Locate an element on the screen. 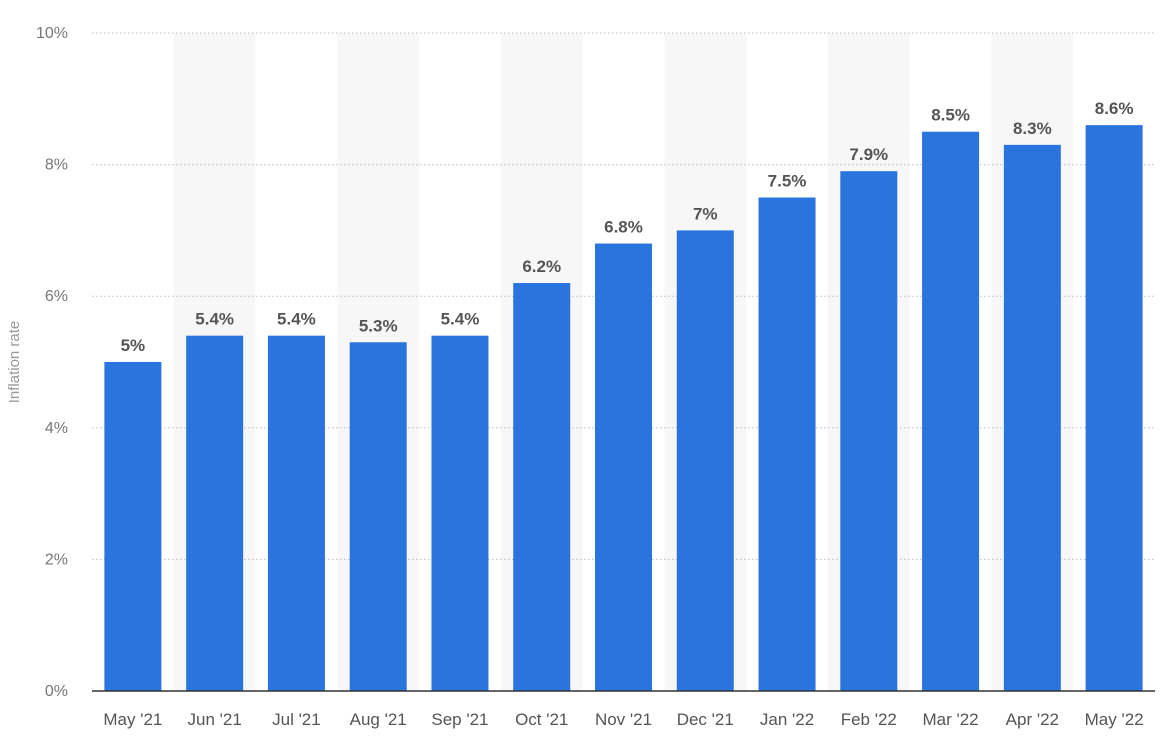 This screenshot has width=1164, height=745. x-tick-label: Apr '22 is located at coordinates (1032, 719).